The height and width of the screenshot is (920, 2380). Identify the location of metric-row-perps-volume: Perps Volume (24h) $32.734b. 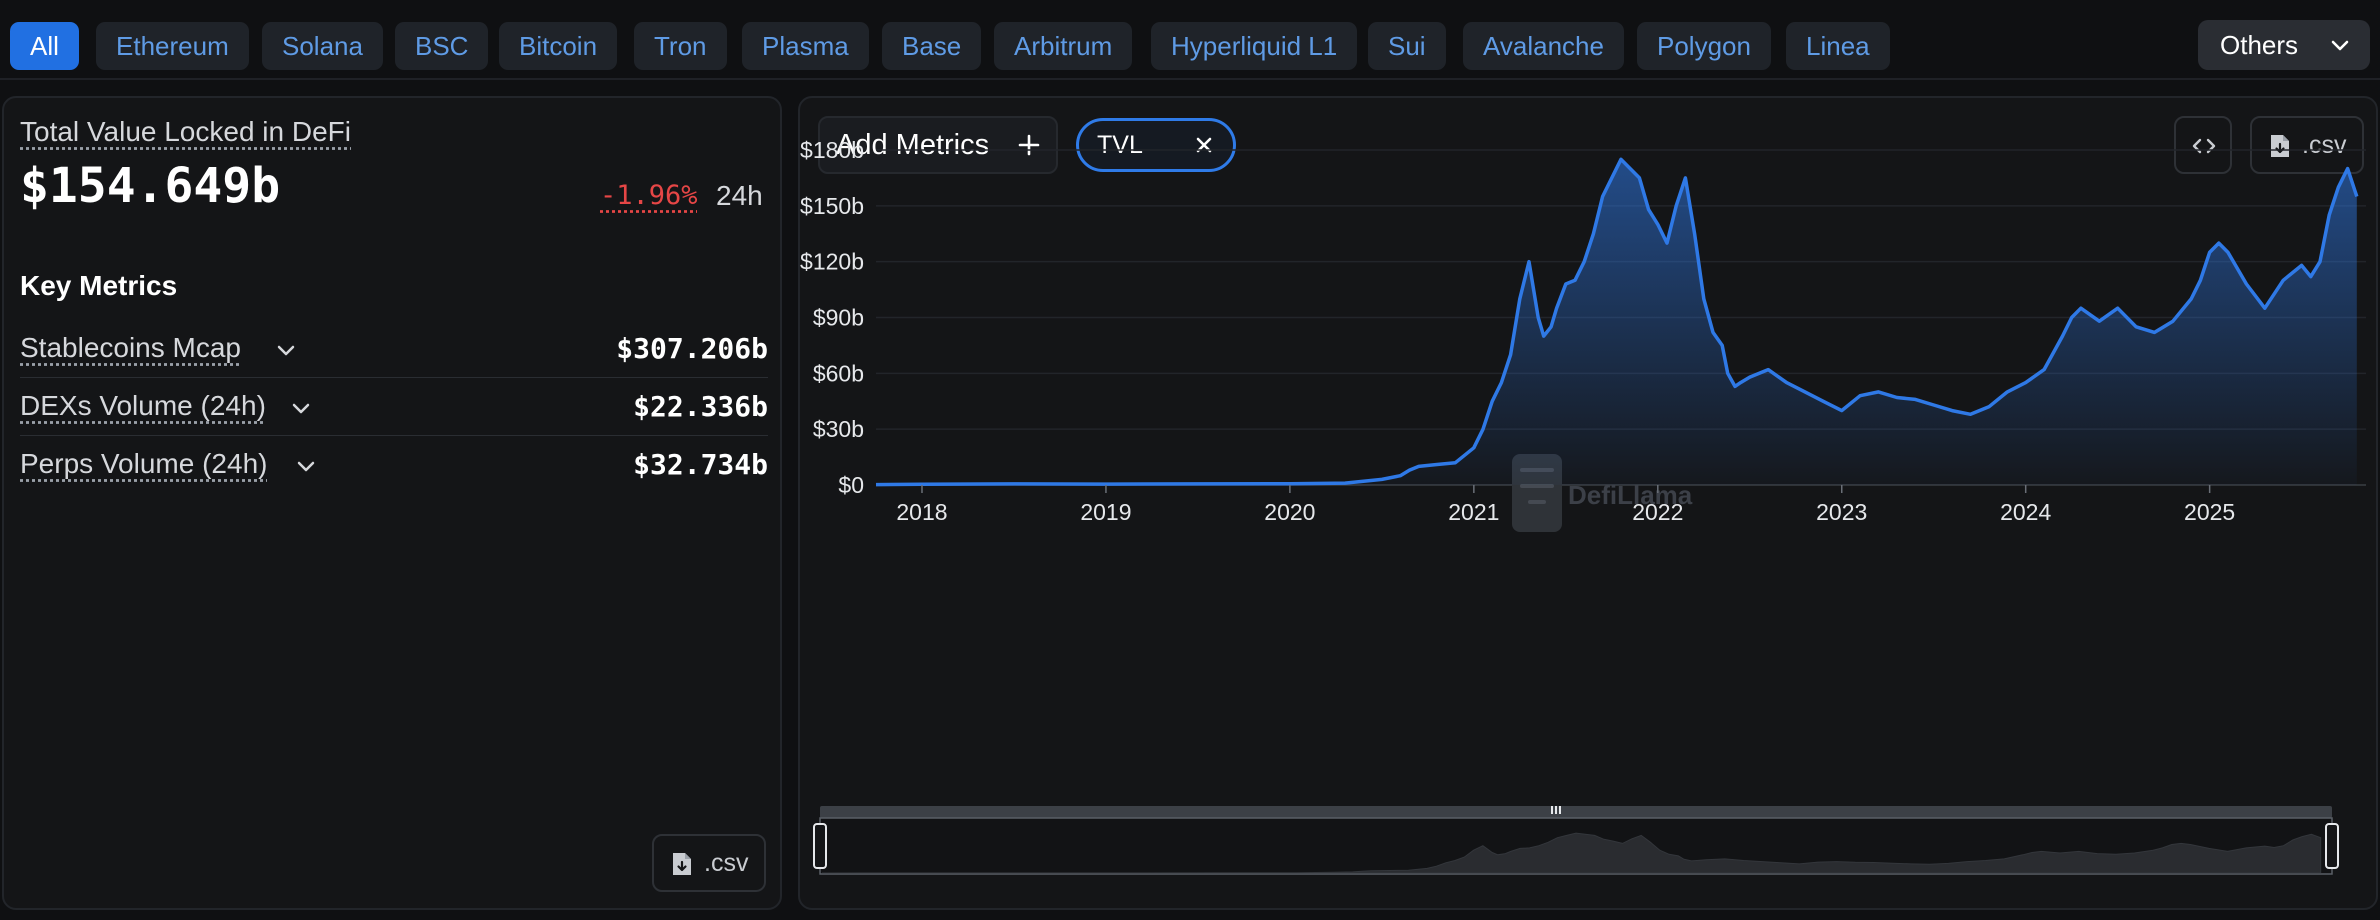
(394, 466).